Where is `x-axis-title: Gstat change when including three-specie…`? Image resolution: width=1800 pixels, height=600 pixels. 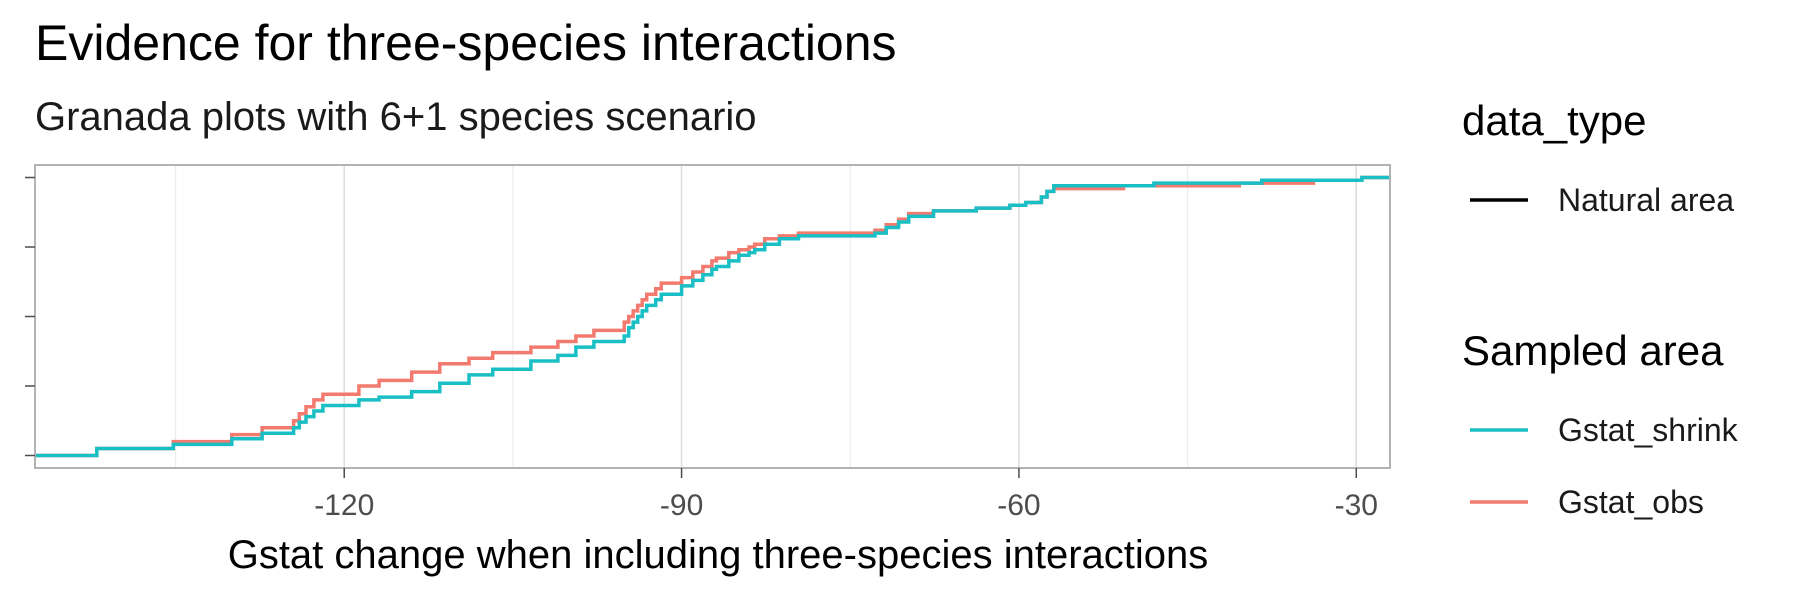
x-axis-title: Gstat change when including three-specie… is located at coordinates (718, 555).